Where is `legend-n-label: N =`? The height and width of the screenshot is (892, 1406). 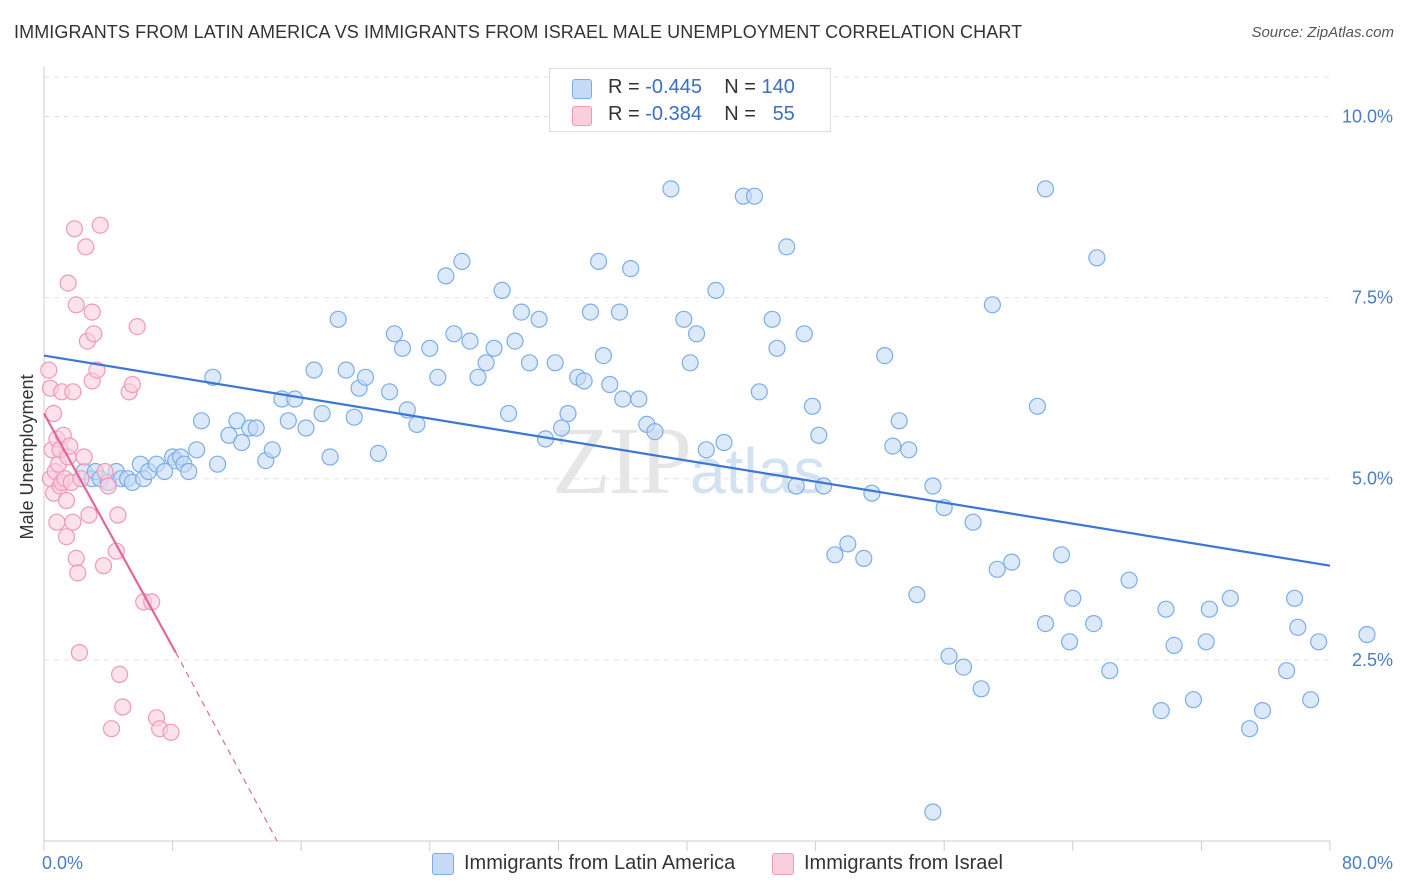 legend-n-label: N = is located at coordinates (740, 114).